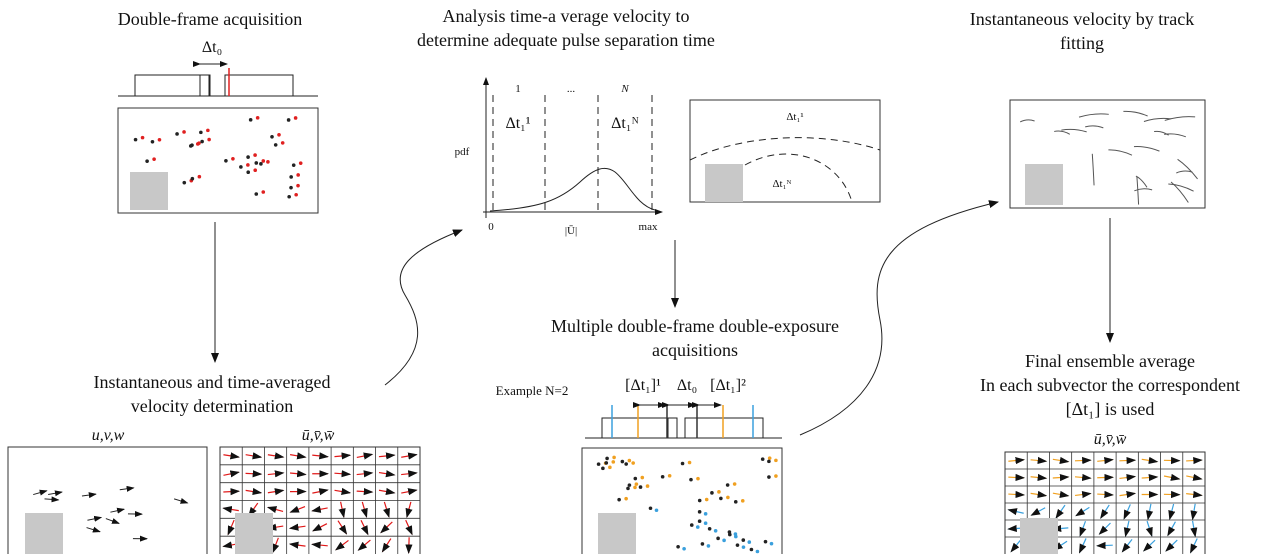 The image size is (1280, 554). I want to click on panel-title: Double-frame acquisition, so click(210, 19).